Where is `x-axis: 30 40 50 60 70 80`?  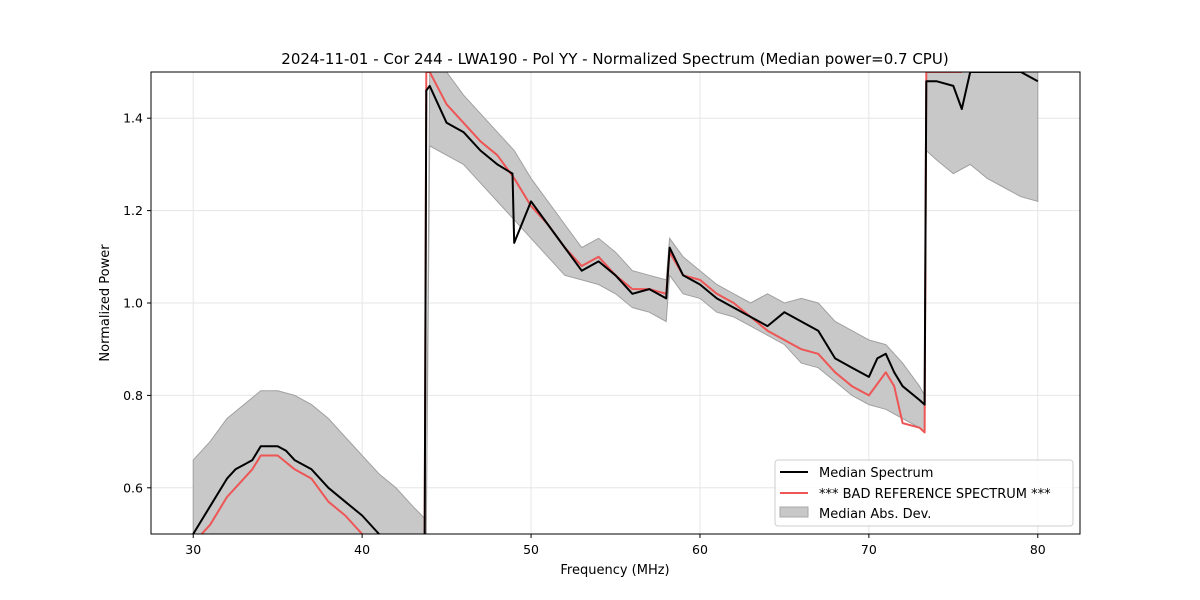
x-axis: 30 40 50 60 70 80 is located at coordinates (615, 545).